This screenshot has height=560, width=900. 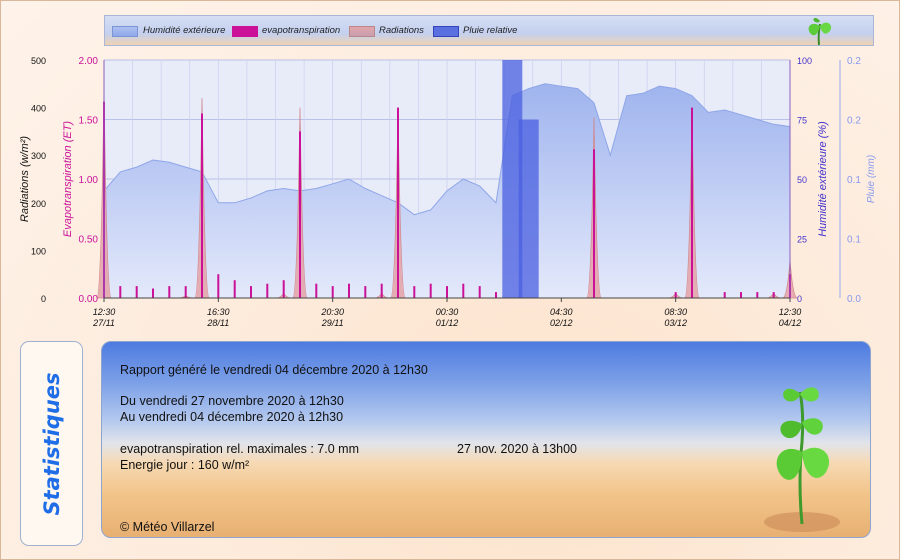 What do you see at coordinates (89, 299) in the screenshot?
I see `tick-label-et: 0.00` at bounding box center [89, 299].